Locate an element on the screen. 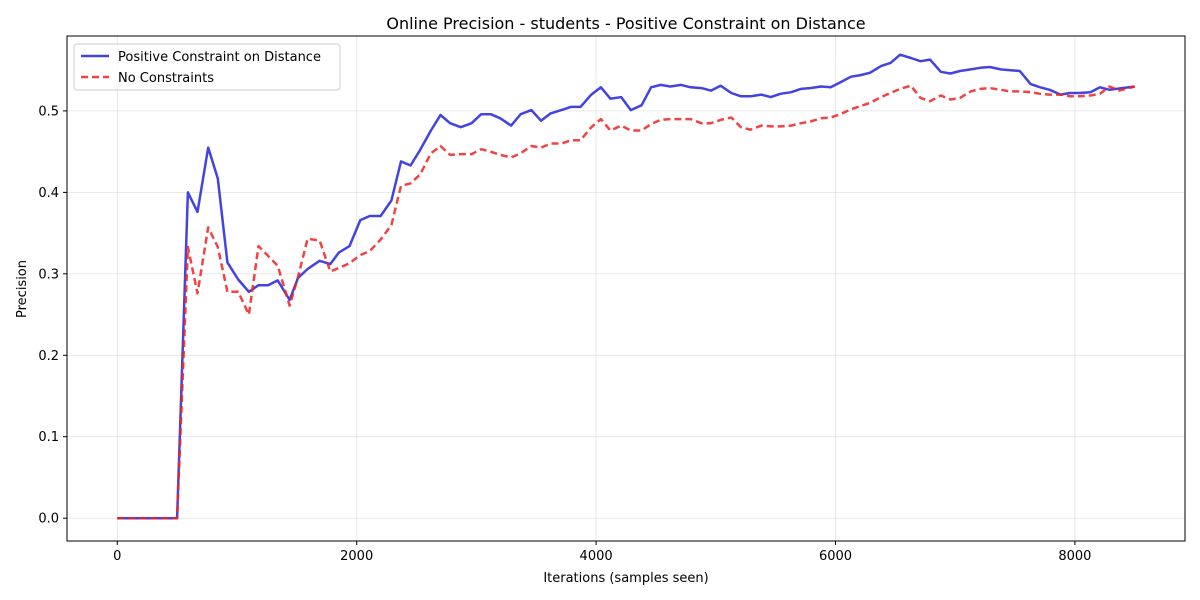 The height and width of the screenshot is (600, 1200). x-tick-label: 6000 is located at coordinates (835, 556).